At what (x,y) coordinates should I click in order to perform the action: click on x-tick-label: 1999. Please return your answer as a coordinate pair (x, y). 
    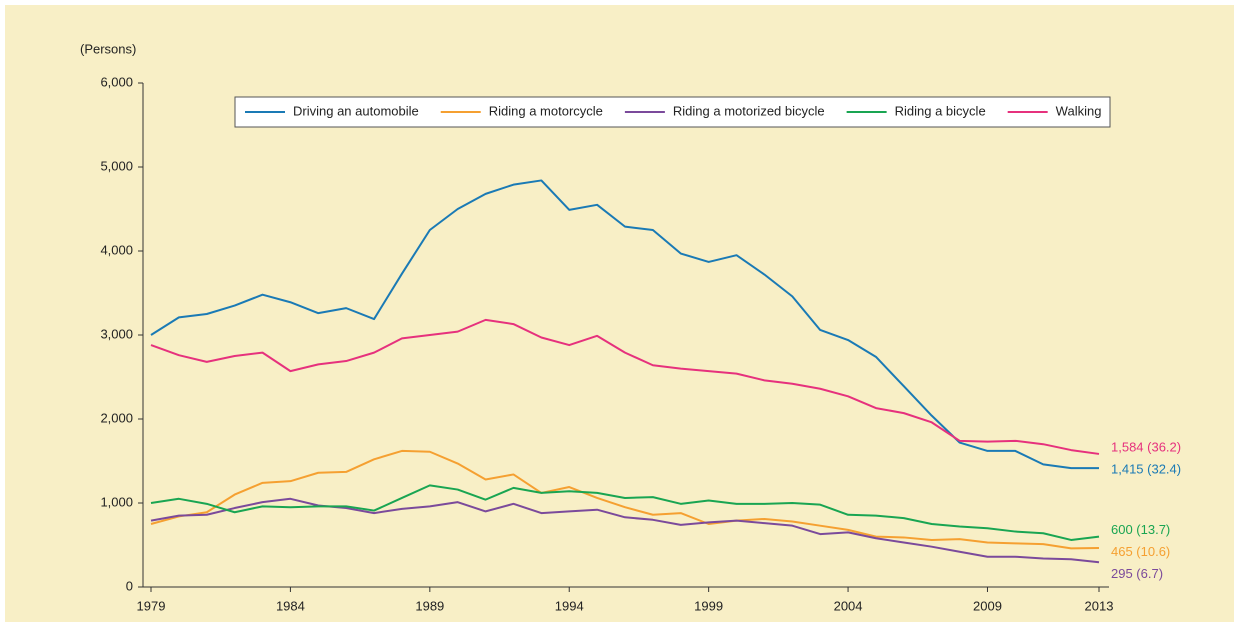
    Looking at the image, I should click on (708, 605).